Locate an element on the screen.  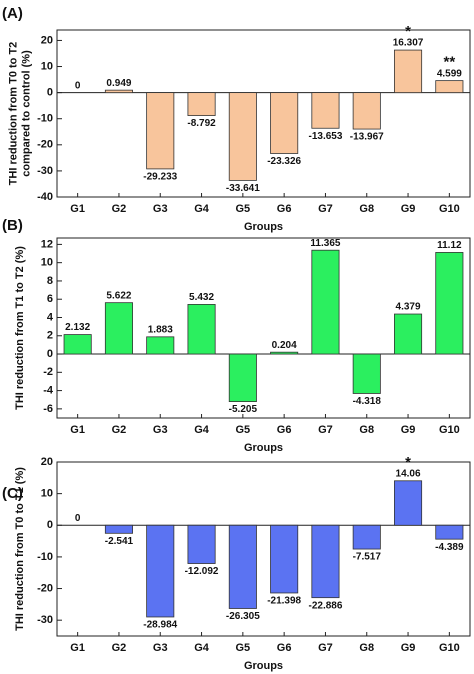
y-tick-label: 12 is located at coordinates (47, 244).